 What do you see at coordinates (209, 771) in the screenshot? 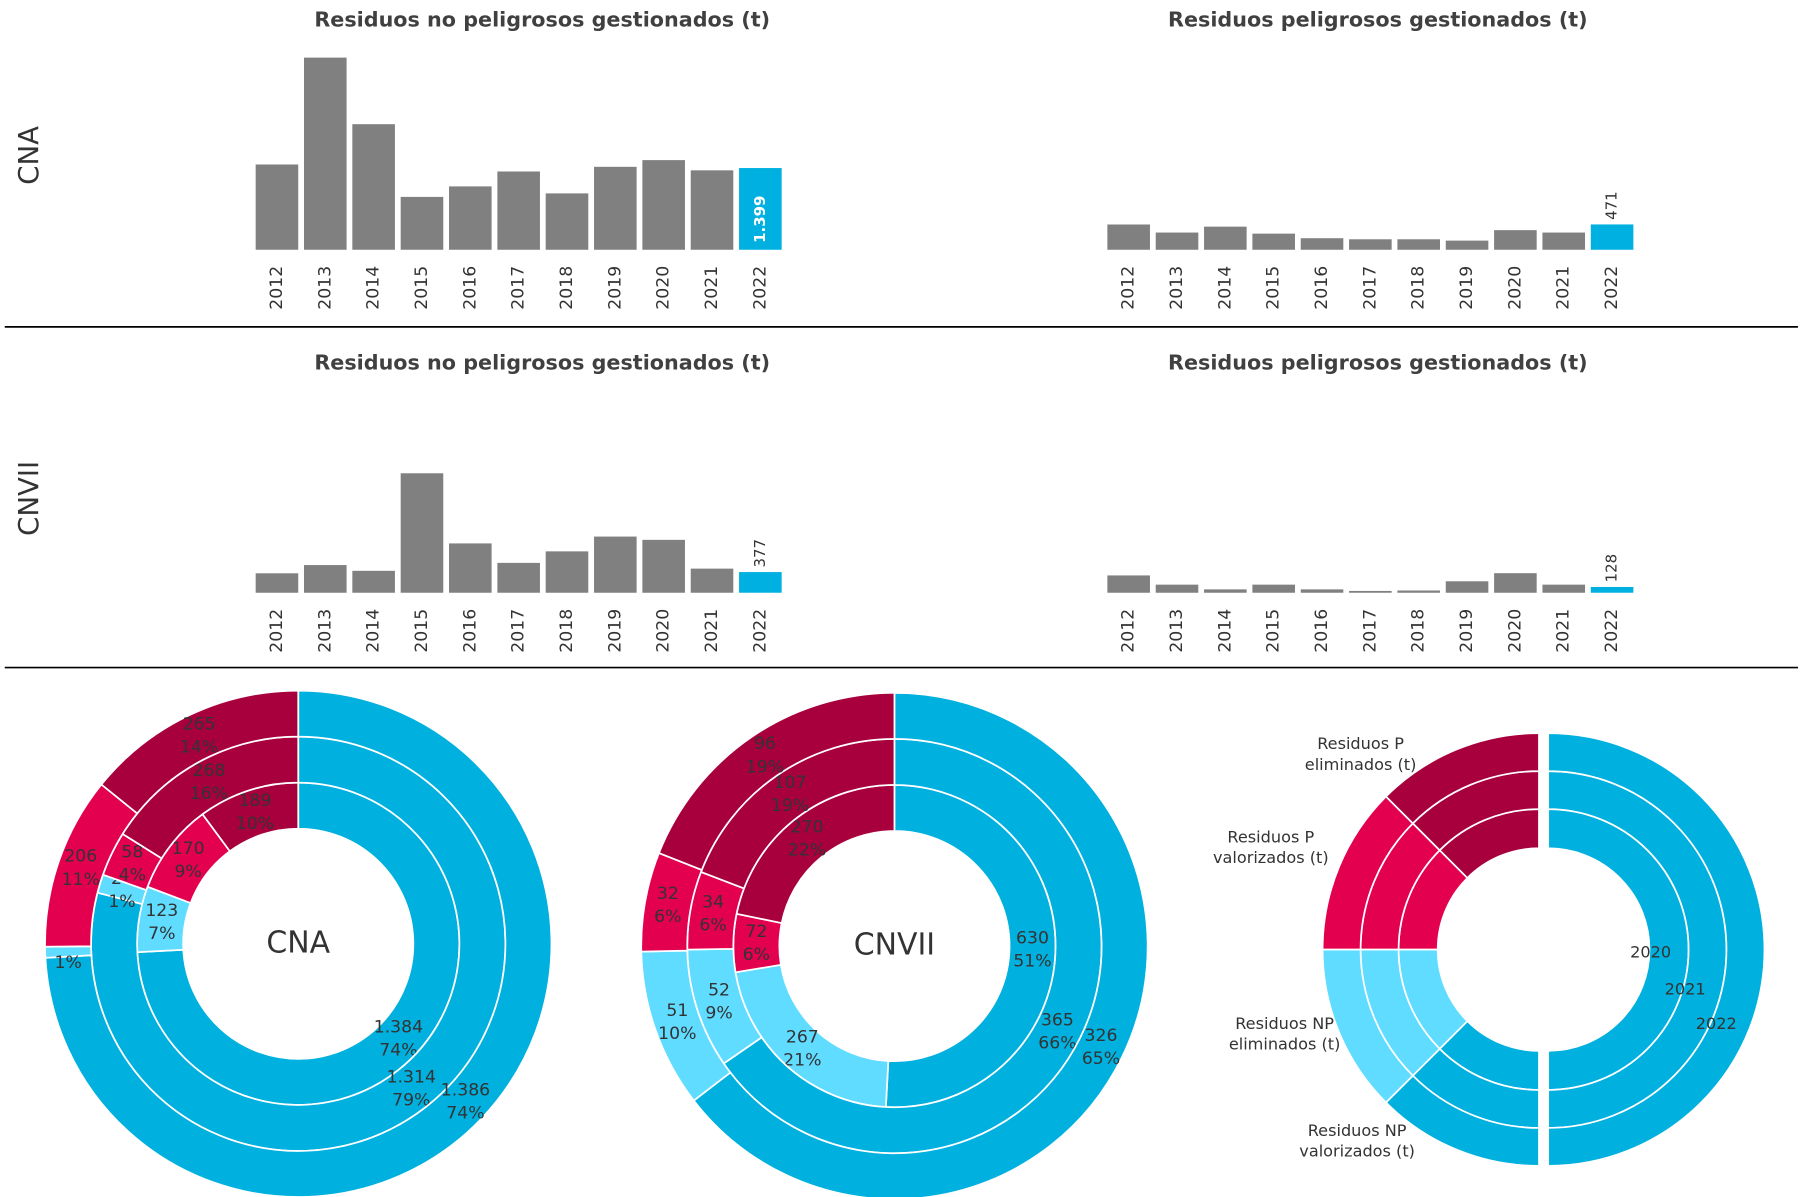
I see `value-label: 268` at bounding box center [209, 771].